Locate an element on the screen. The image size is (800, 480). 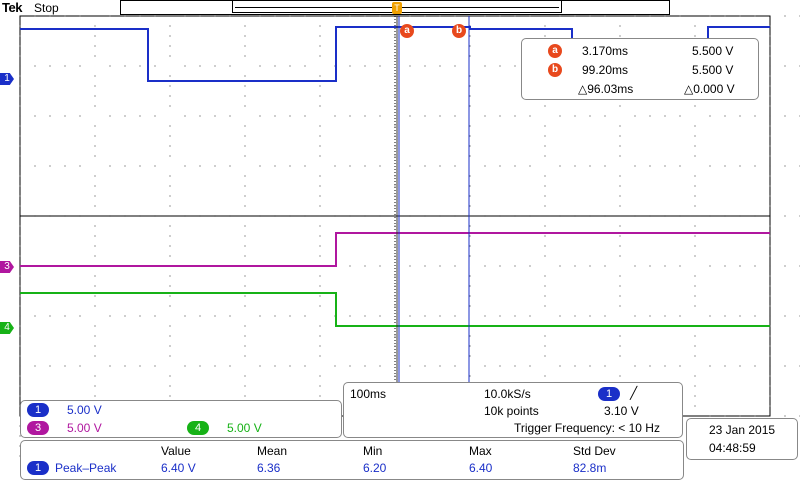
measure-header-mean: Mean is located at coordinates (272, 451).